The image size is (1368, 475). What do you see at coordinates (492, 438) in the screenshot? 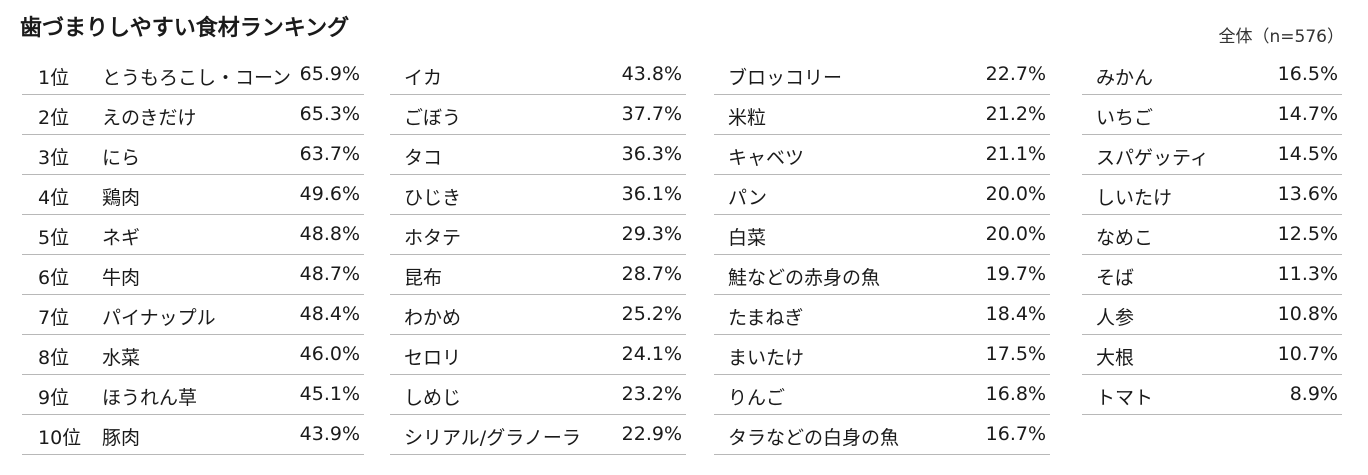
I see `food-name: シリアル/グラノーラ` at bounding box center [492, 438].